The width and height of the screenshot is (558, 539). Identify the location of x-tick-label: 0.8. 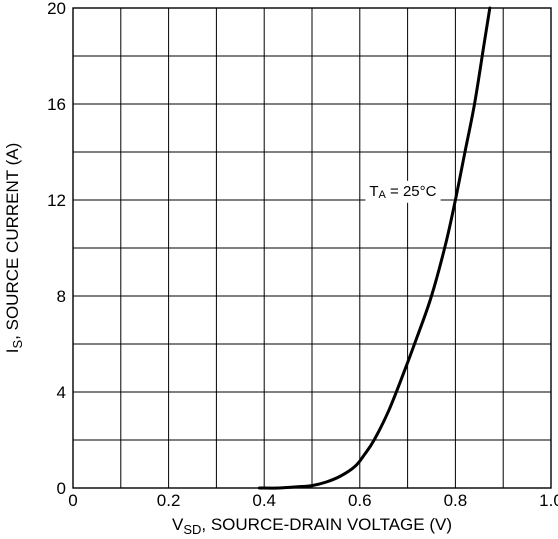
(456, 500).